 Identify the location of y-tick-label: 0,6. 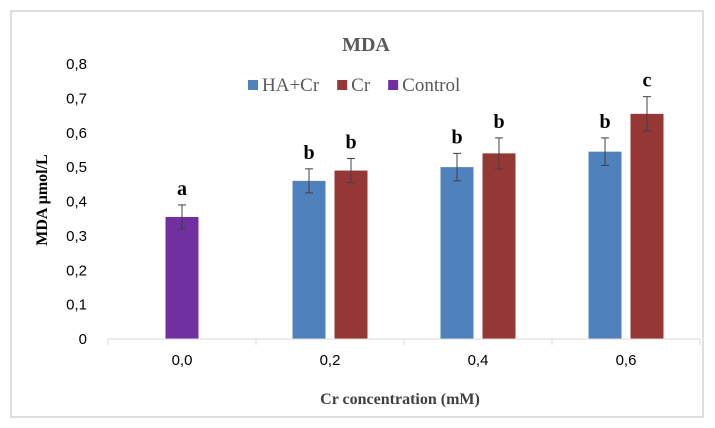
(76, 133).